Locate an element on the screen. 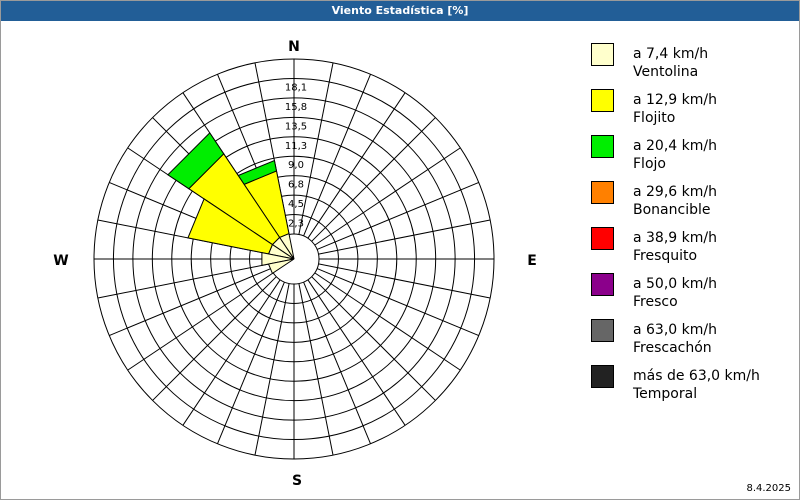 The height and width of the screenshot is (500, 800). radial-tick-label: 13,5 is located at coordinates (296, 126).